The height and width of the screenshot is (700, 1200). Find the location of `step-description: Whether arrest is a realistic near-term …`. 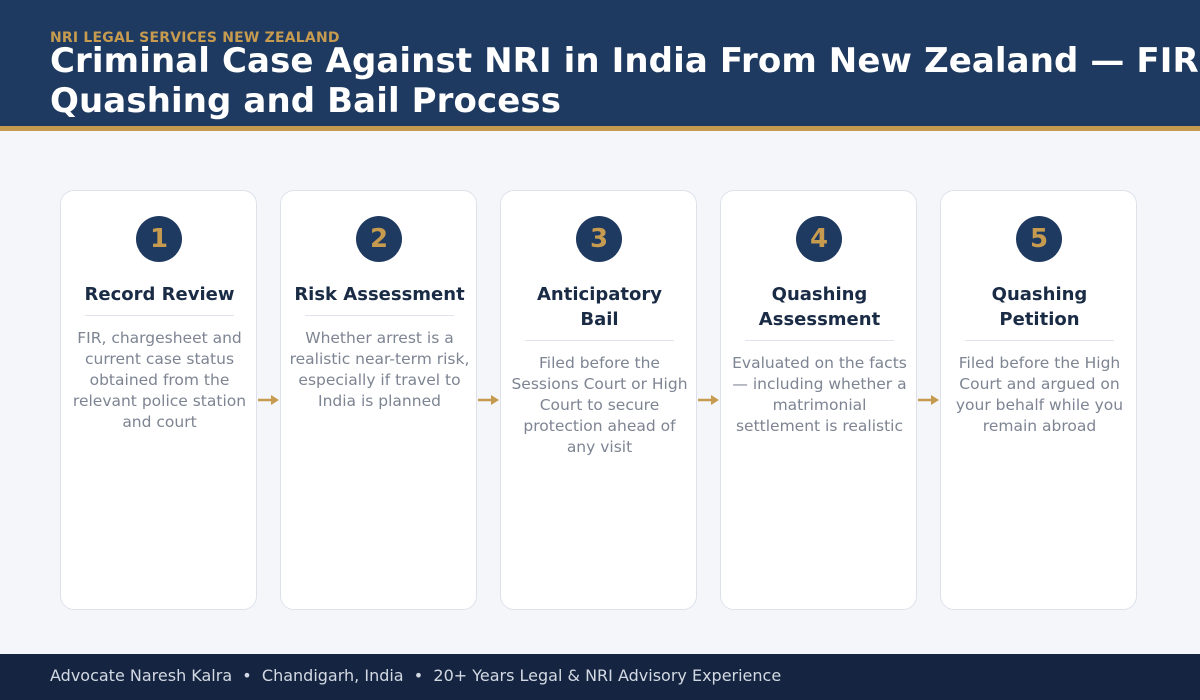

step-description: Whether arrest is a realistic near-term … is located at coordinates (379, 369).